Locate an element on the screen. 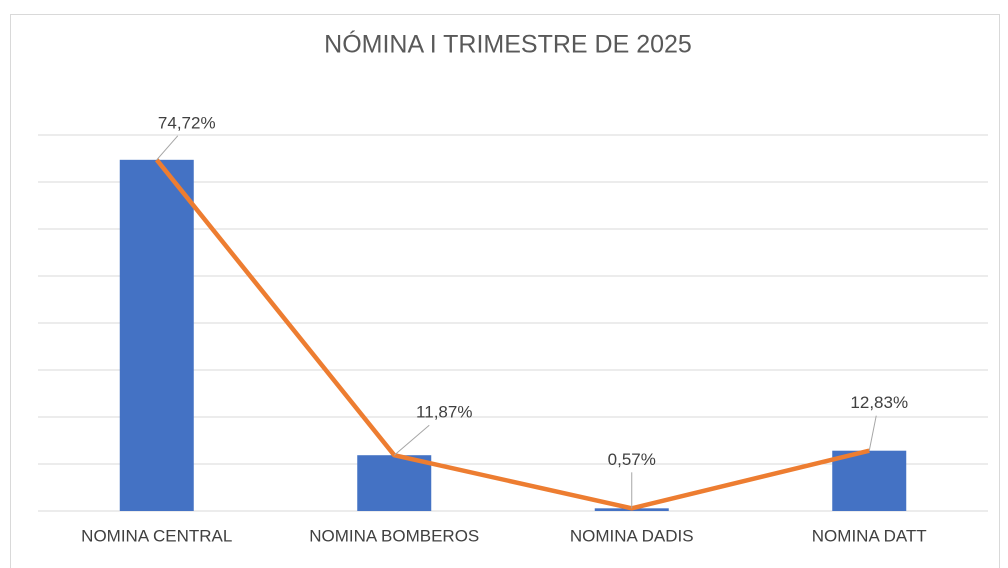 This screenshot has width=1008, height=568. data-label: 0,57% is located at coordinates (632, 459).